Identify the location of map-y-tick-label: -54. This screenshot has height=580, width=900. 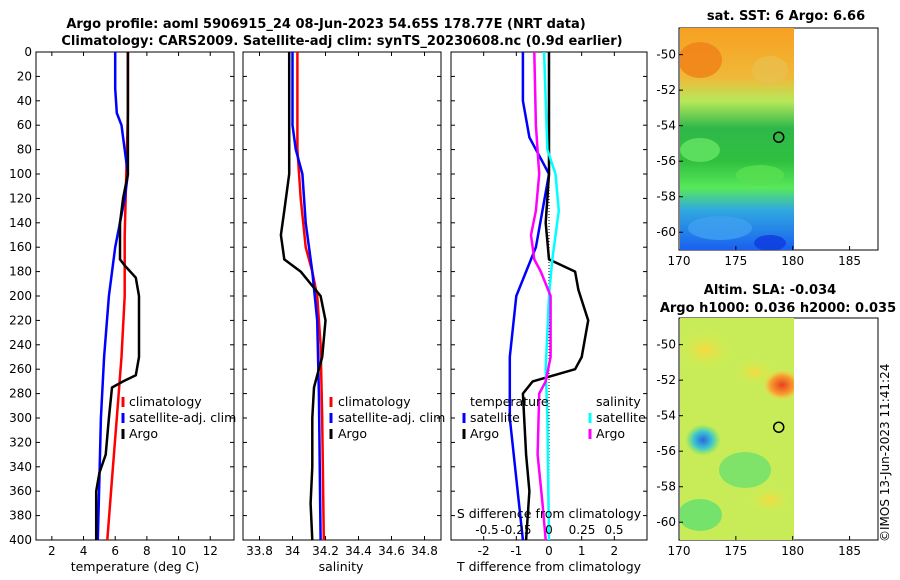
(666, 416).